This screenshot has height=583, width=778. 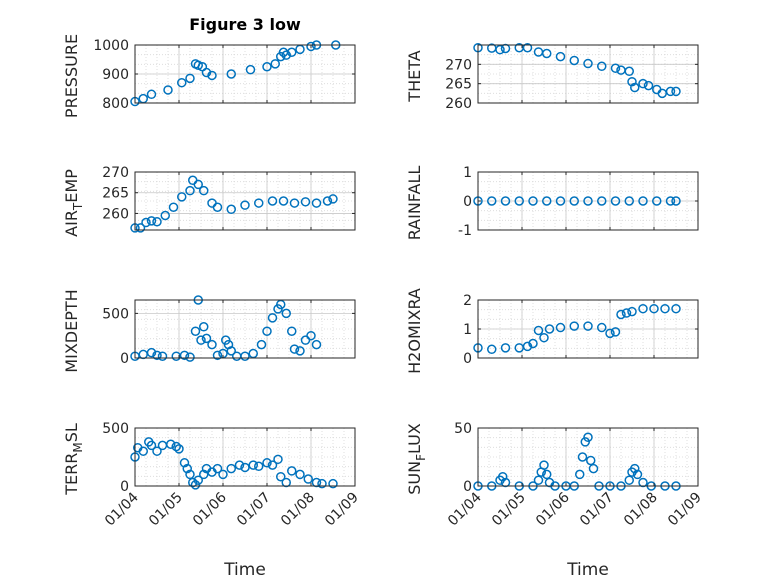 I want to click on x-tick-label: 01/06, so click(x=553, y=509).